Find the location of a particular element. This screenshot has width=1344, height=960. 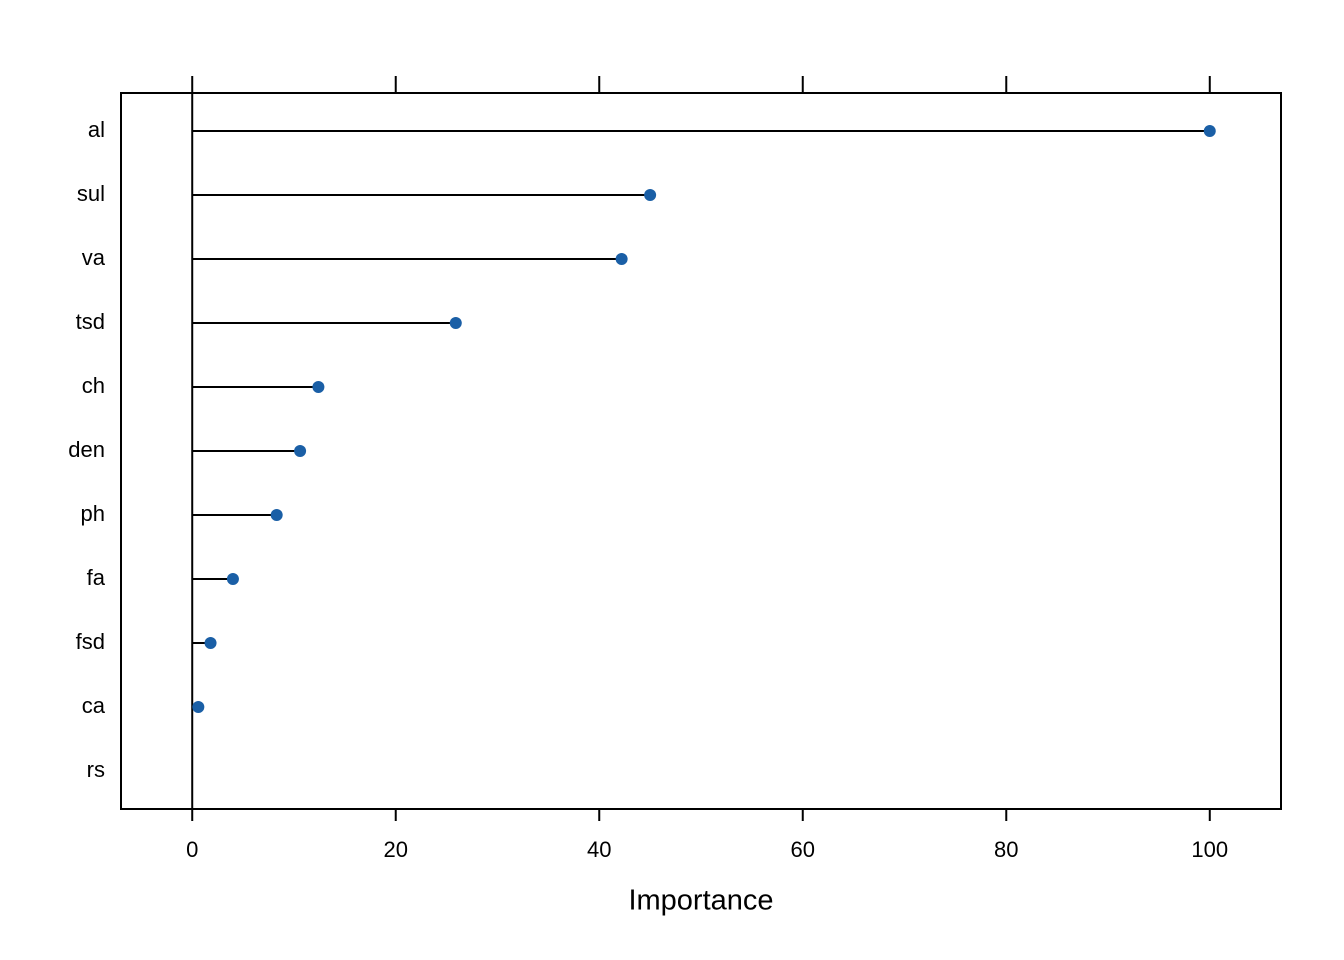

y-tick-label: va is located at coordinates (94, 257).